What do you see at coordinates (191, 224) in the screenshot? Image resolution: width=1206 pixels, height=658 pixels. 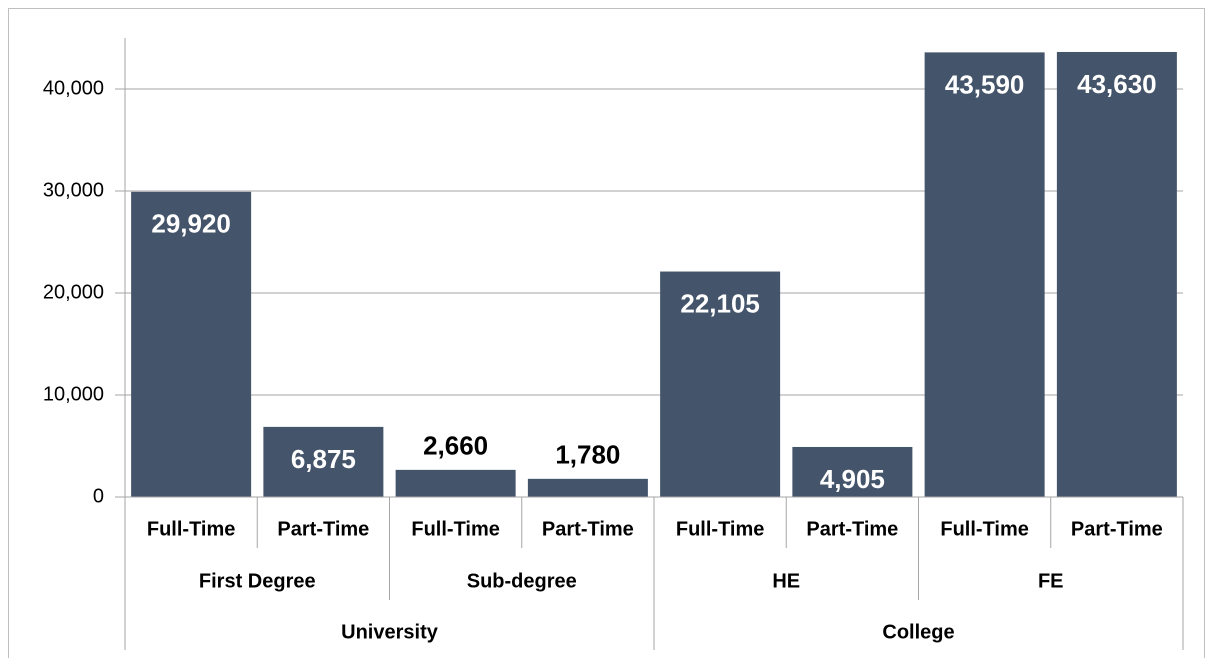 I see `value-label: 29,920` at bounding box center [191, 224].